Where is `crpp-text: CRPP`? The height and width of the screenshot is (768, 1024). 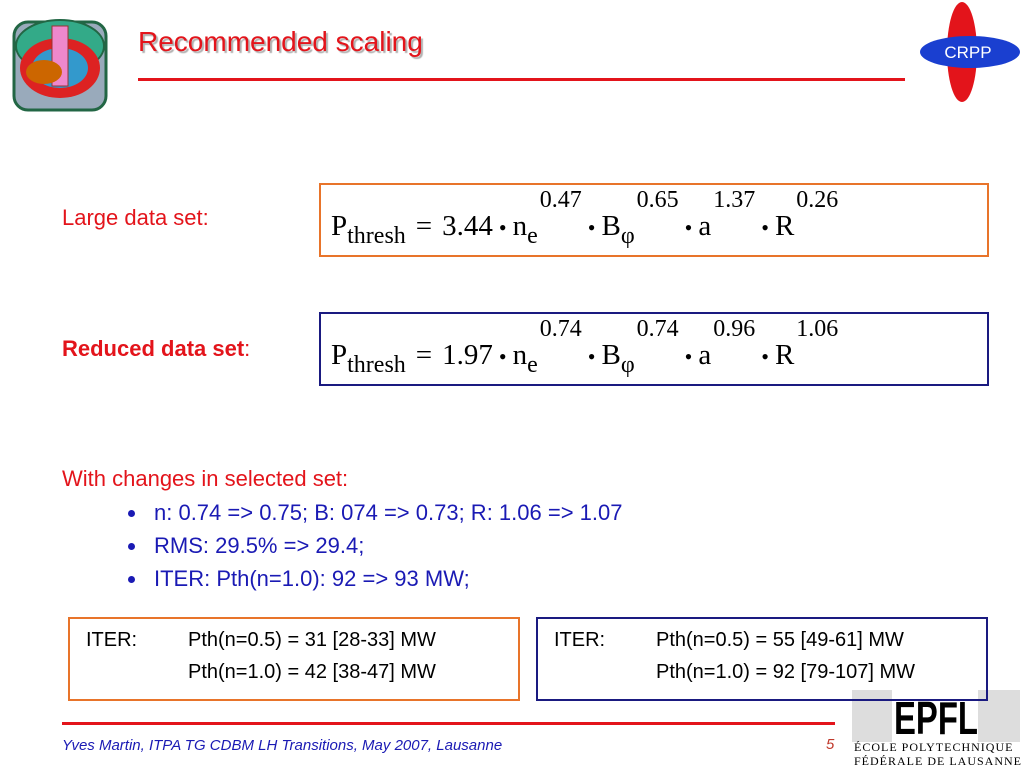
crpp-text: CRPP is located at coordinates (967, 52).